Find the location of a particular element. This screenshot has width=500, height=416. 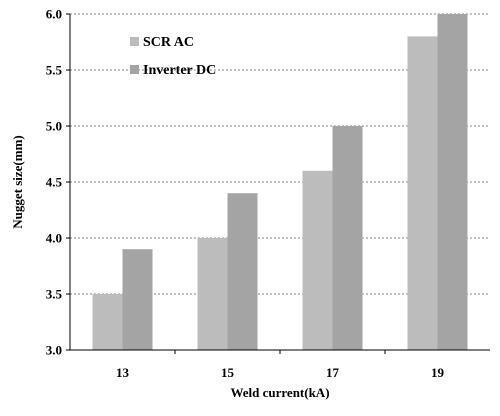

x-axis-title: Weld current(kA) is located at coordinates (279, 392).